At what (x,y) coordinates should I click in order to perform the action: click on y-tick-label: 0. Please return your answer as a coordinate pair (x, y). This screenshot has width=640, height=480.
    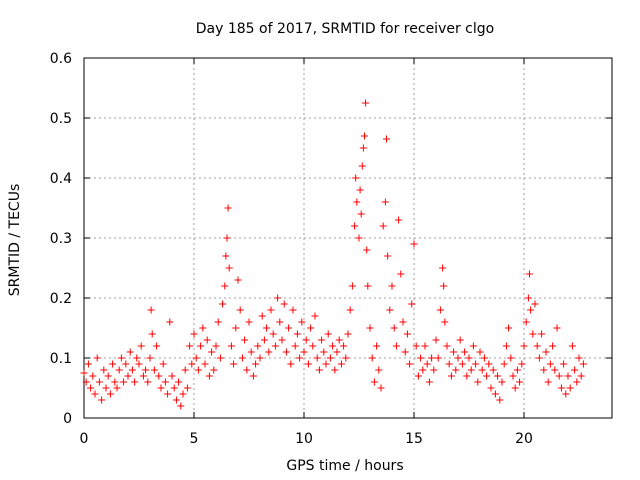
    Looking at the image, I should click on (67, 419).